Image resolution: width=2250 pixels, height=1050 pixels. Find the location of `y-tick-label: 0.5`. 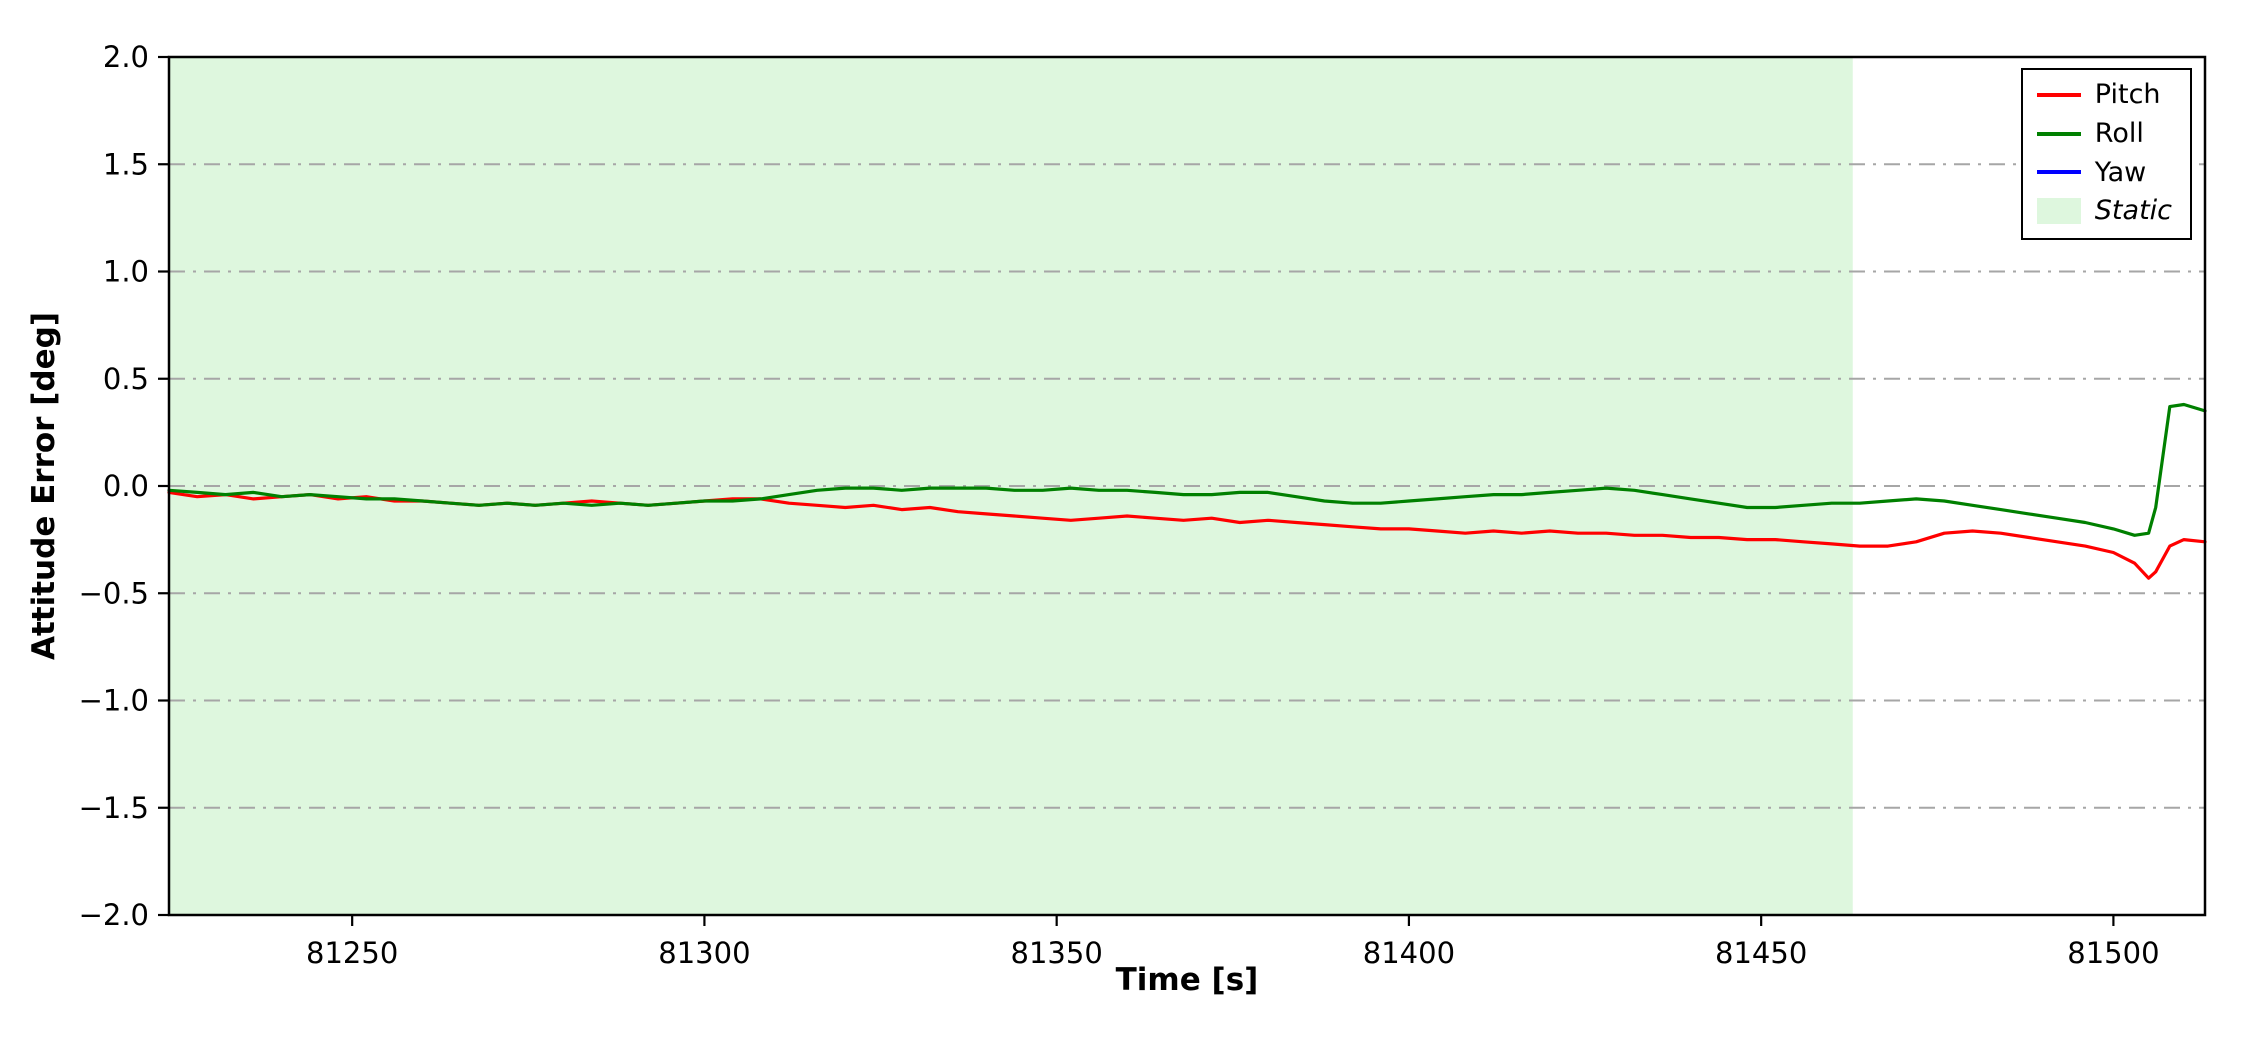

y-tick-label: 0.5 is located at coordinates (126, 379).